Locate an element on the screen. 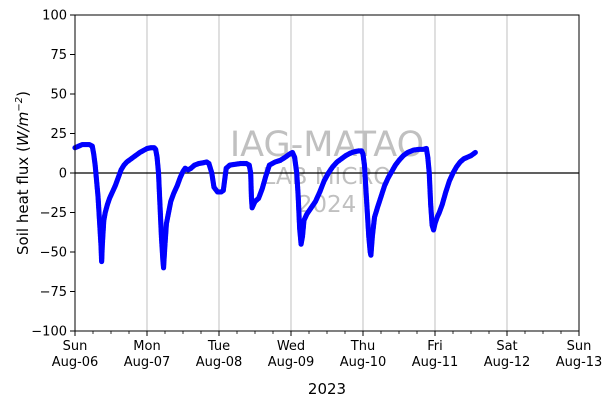 The height and width of the screenshot is (408, 614). x-tick-date: Aug-11 is located at coordinates (435, 362).